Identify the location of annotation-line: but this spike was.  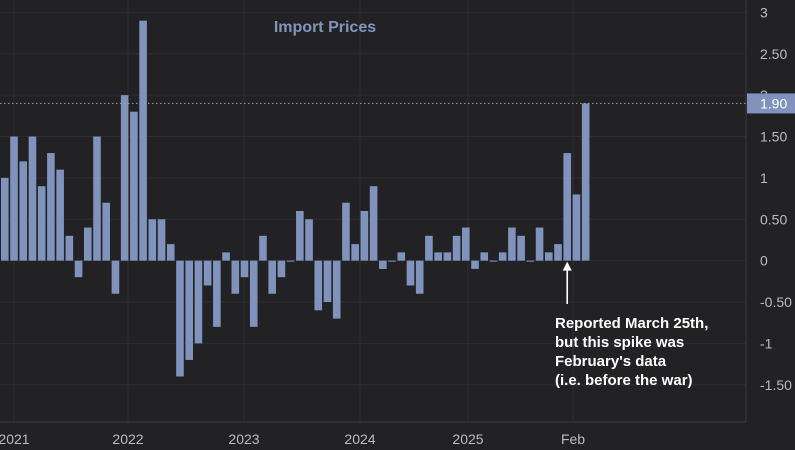
(619, 342).